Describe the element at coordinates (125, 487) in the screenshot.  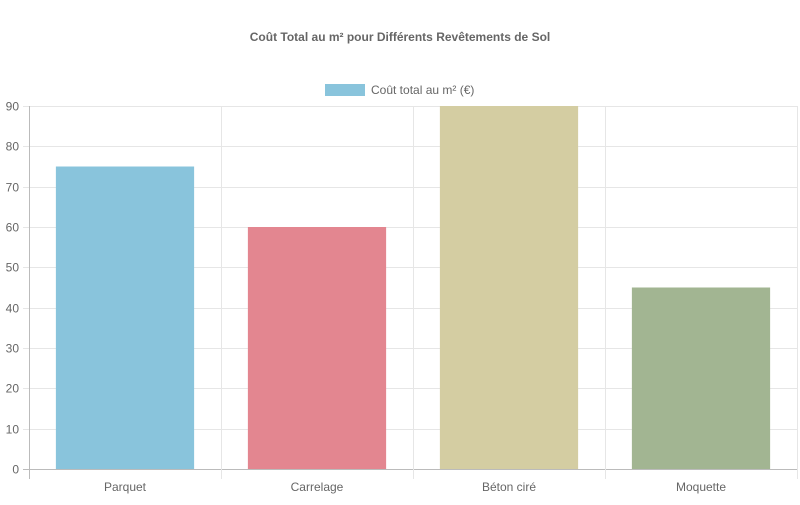
I see `x-tick-label: Parquet` at that location.